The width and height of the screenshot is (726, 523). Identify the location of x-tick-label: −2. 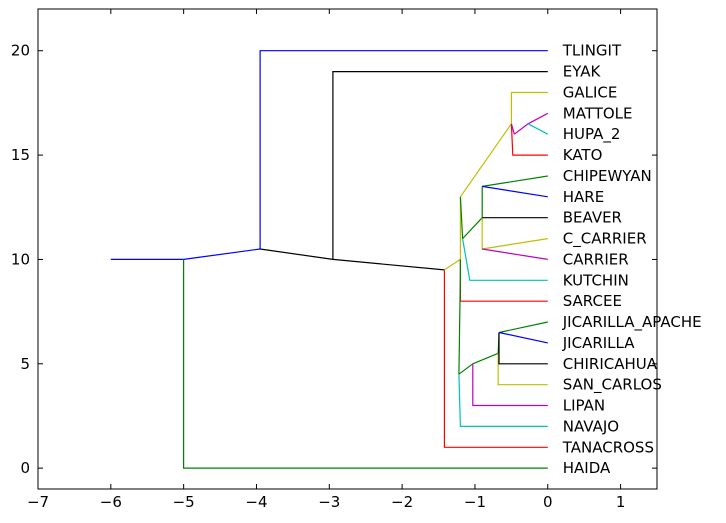
(402, 502).